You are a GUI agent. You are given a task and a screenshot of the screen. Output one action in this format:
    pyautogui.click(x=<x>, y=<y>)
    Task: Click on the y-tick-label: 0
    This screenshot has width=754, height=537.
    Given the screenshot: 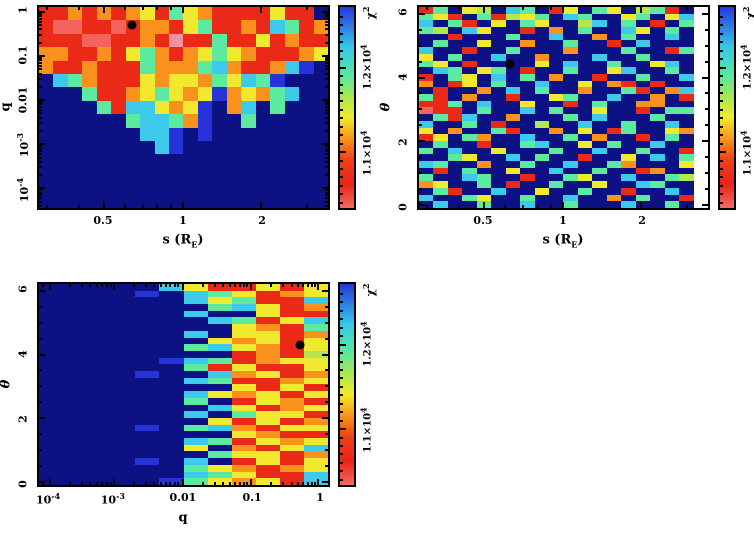 What is the action you would take?
    pyautogui.click(x=23, y=484)
    